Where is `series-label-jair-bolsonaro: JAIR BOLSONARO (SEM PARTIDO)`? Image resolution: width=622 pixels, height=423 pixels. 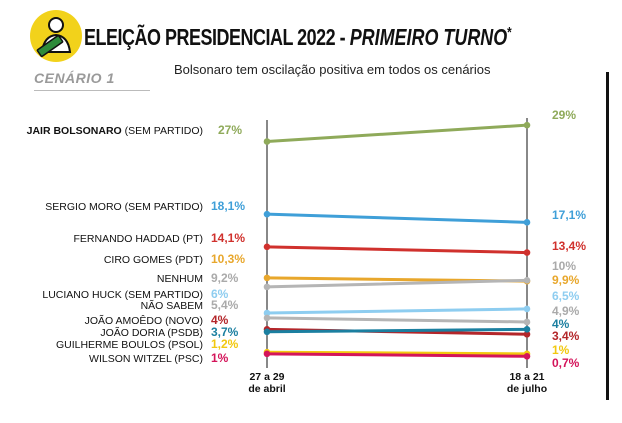
series-label-jair-bolsonaro: JAIR BOLSONARO (SEM PARTIDO) is located at coordinates (115, 131).